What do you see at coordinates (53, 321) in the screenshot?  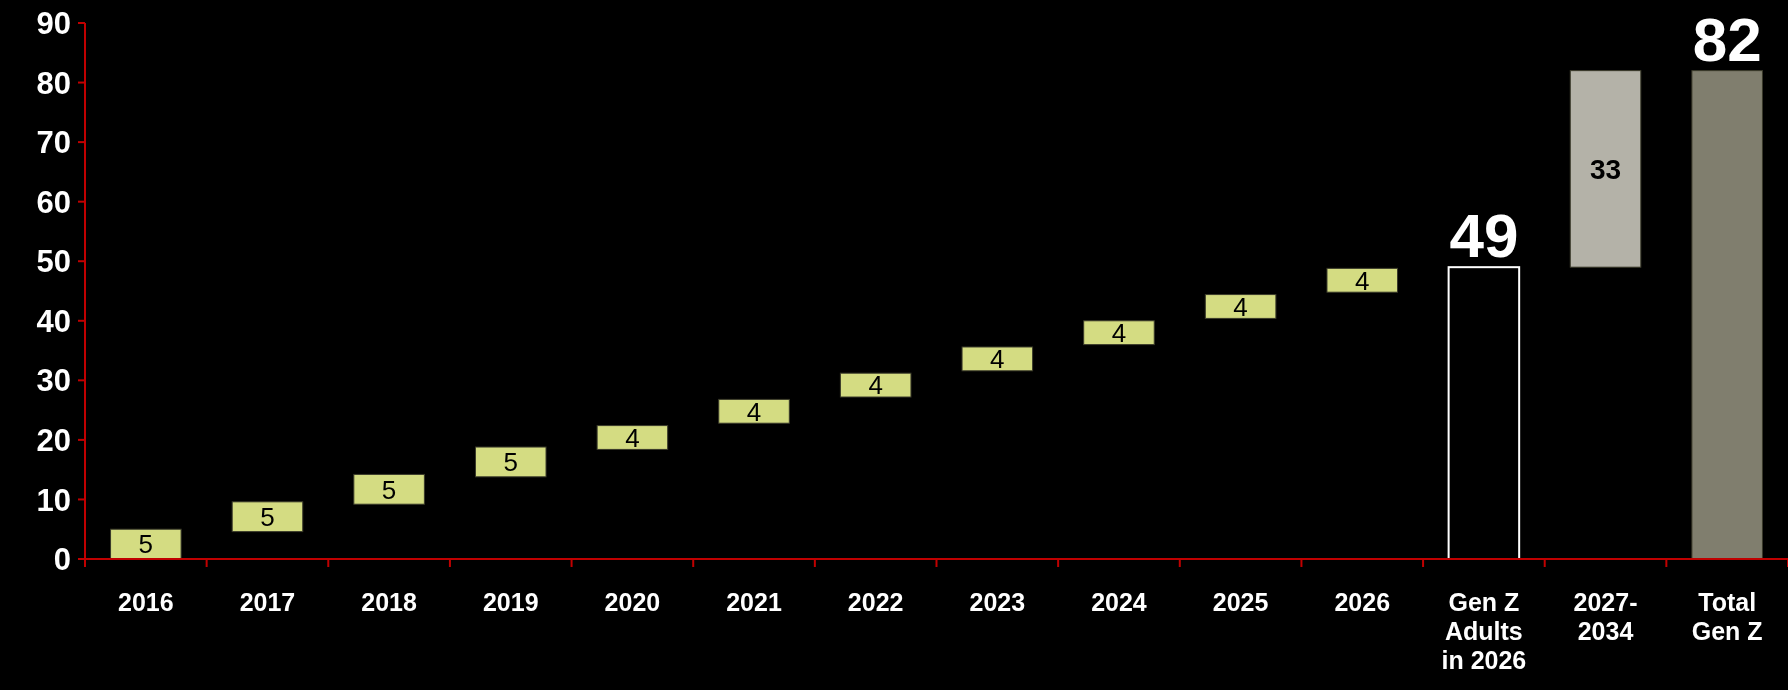 I see `y-tick-label: 40` at bounding box center [53, 321].